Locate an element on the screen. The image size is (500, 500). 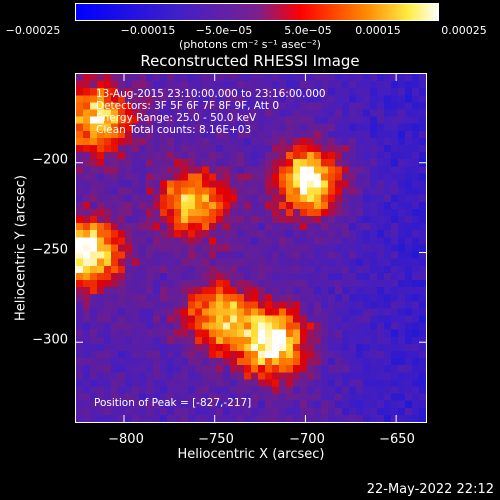
energy-range-annotation: Energy Range: 25.0 - 50.0 keV is located at coordinates (176, 118).